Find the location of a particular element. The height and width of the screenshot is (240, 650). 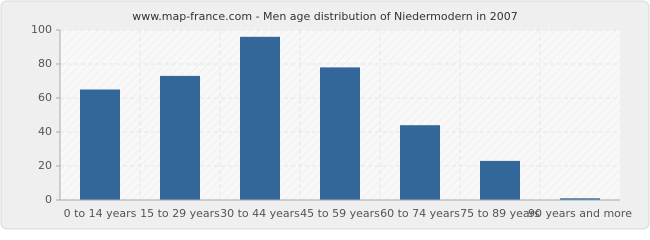

x-tick-label: 60 to 74 years is located at coordinates (420, 213).